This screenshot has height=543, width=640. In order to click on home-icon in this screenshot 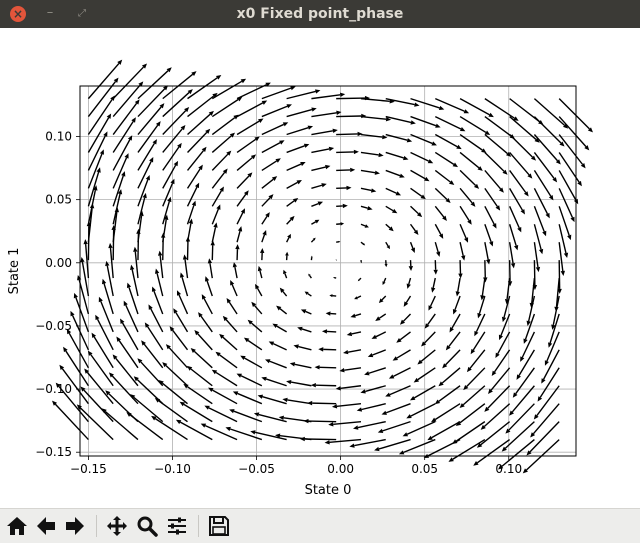, I will do `click(17, 526)`.